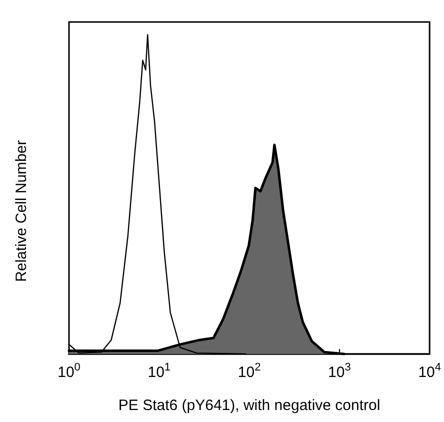  Describe the element at coordinates (21, 211) in the screenshot. I see `y-axis-title: Relative Cell Number` at that location.